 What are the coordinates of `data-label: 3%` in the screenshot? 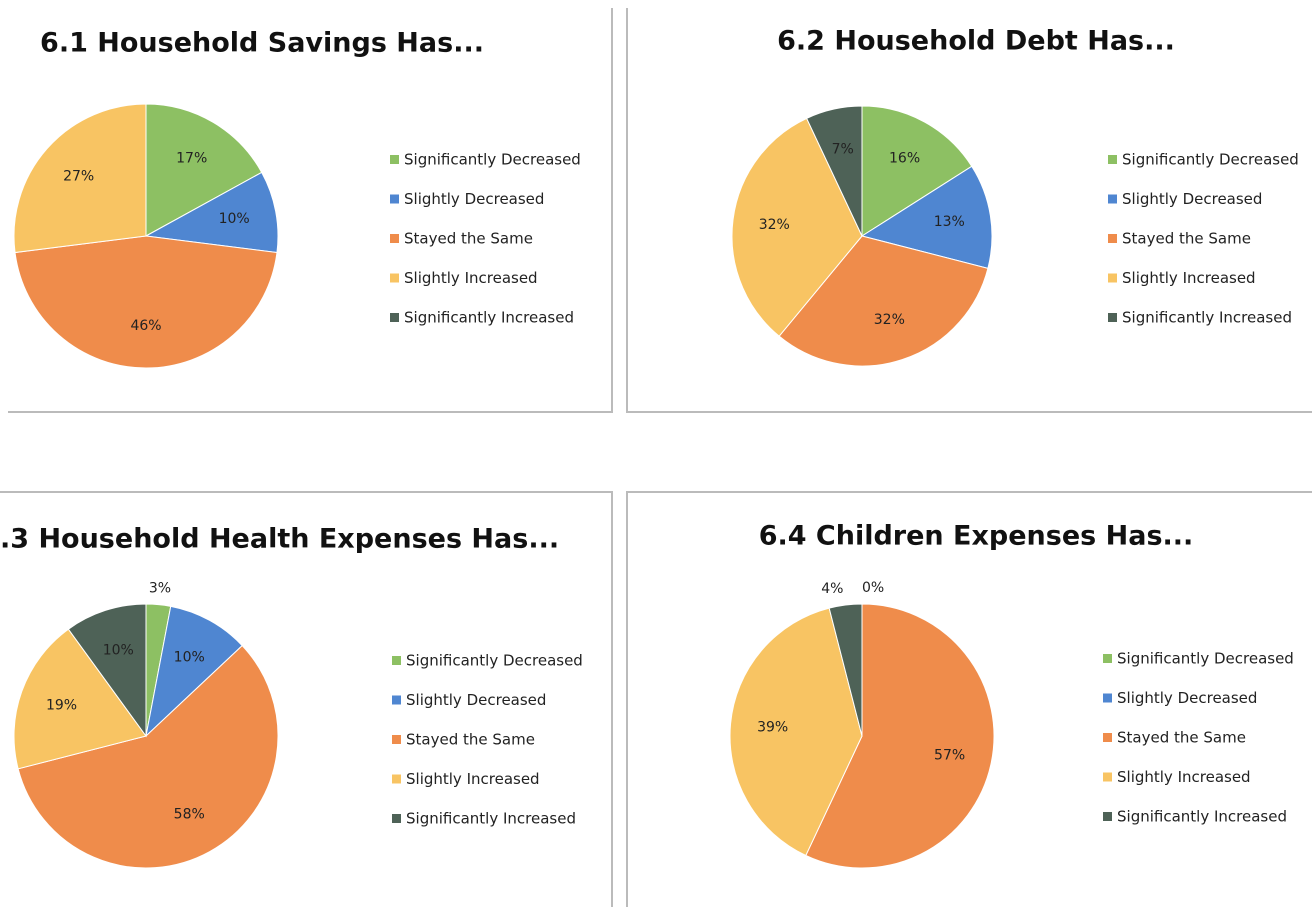 It's located at (160, 589).